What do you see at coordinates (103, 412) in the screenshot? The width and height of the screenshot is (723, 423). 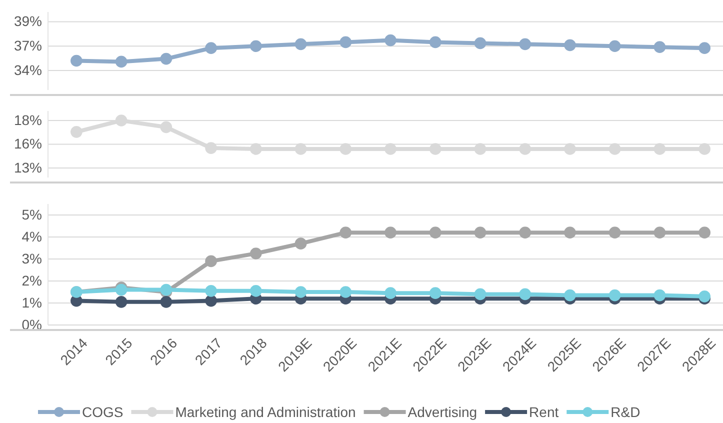 I see `legend-label: COGS` at bounding box center [103, 412].